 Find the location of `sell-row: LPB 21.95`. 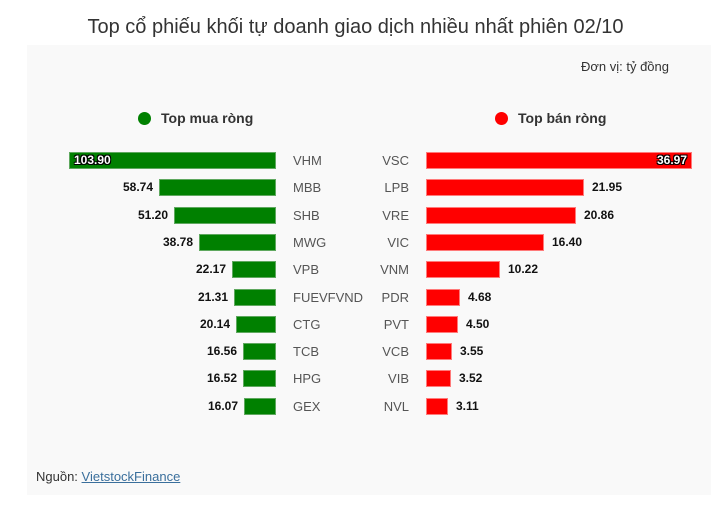

sell-row: LPB 21.95 is located at coordinates (369, 187).